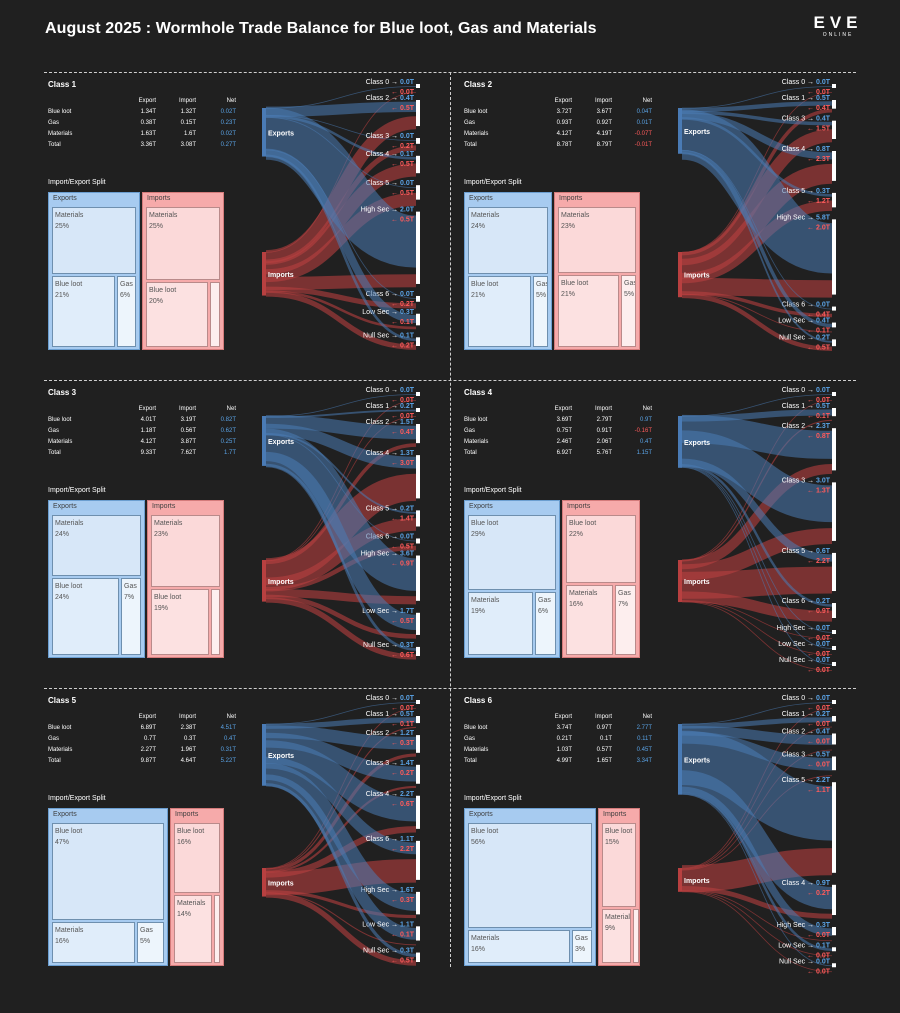  What do you see at coordinates (62, 295) in the screenshot?
I see `cell-percent: 21%` at bounding box center [62, 295].